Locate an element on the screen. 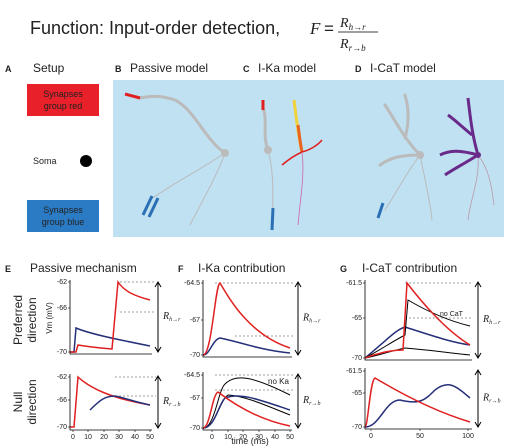  panel-title: Passive mechanism is located at coordinates (83, 268).